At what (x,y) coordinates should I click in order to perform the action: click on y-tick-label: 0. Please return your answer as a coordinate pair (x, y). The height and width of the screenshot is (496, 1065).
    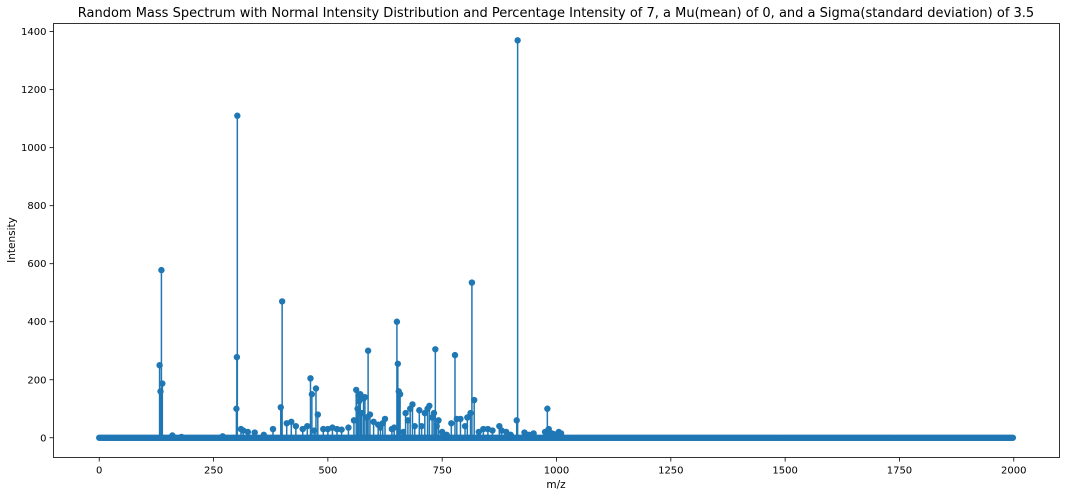
    Looking at the image, I should click on (43, 438).